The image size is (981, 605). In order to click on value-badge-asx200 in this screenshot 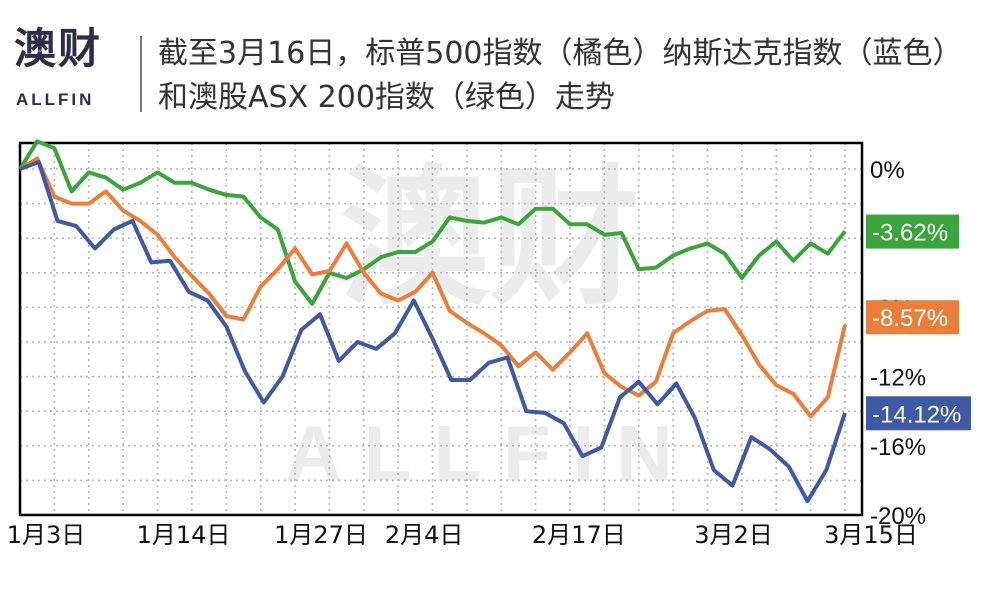, I will do `click(912, 231)`.